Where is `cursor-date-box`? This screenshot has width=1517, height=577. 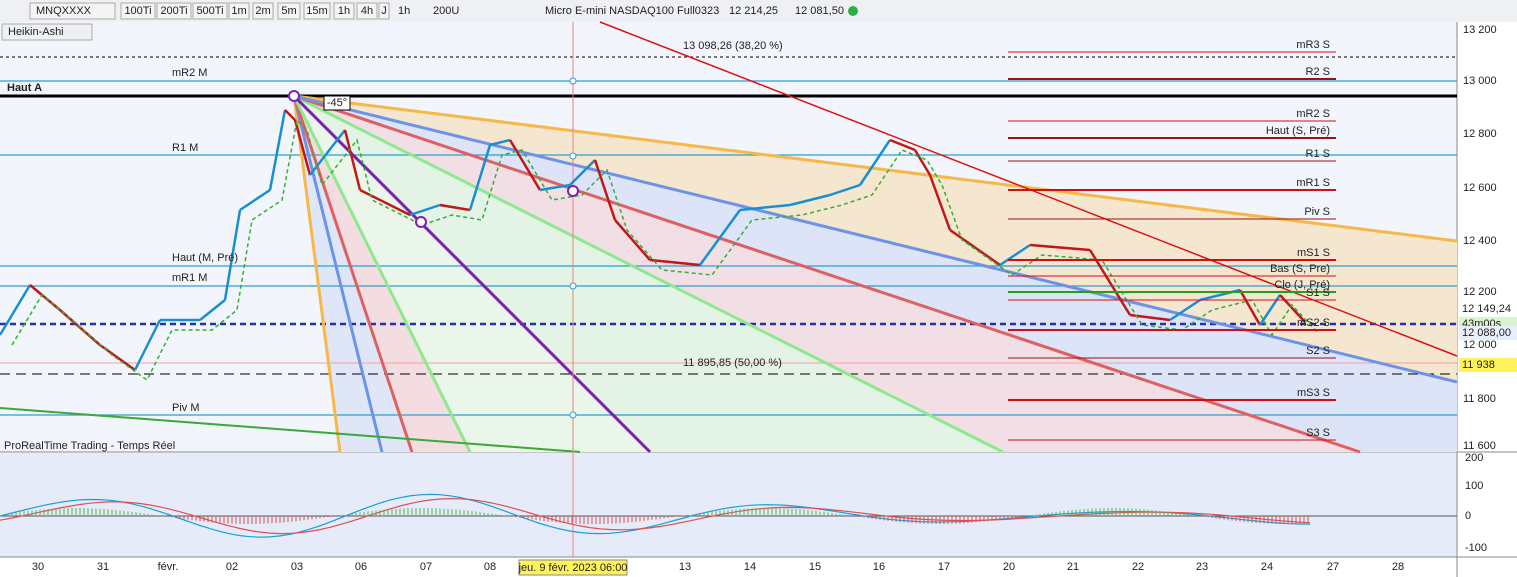 cursor-date-box is located at coordinates (573, 567).